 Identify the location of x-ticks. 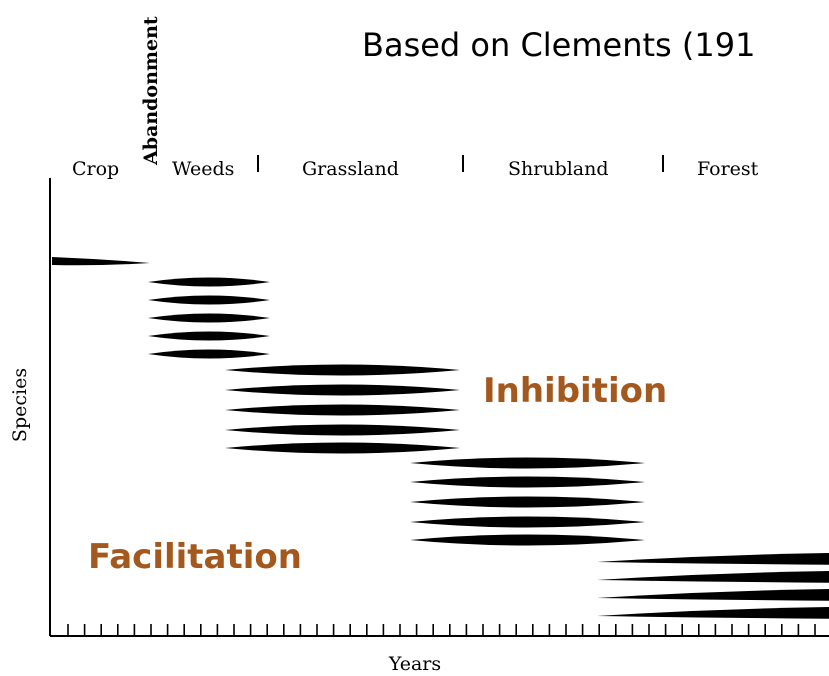
(441, 630).